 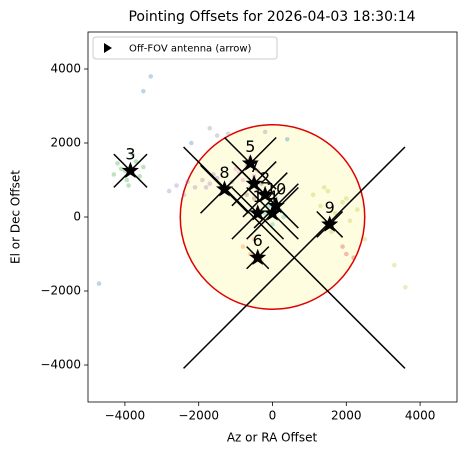 What do you see at coordinates (265, 177) in the screenshot?
I see `antenna-label: 2` at bounding box center [265, 177].